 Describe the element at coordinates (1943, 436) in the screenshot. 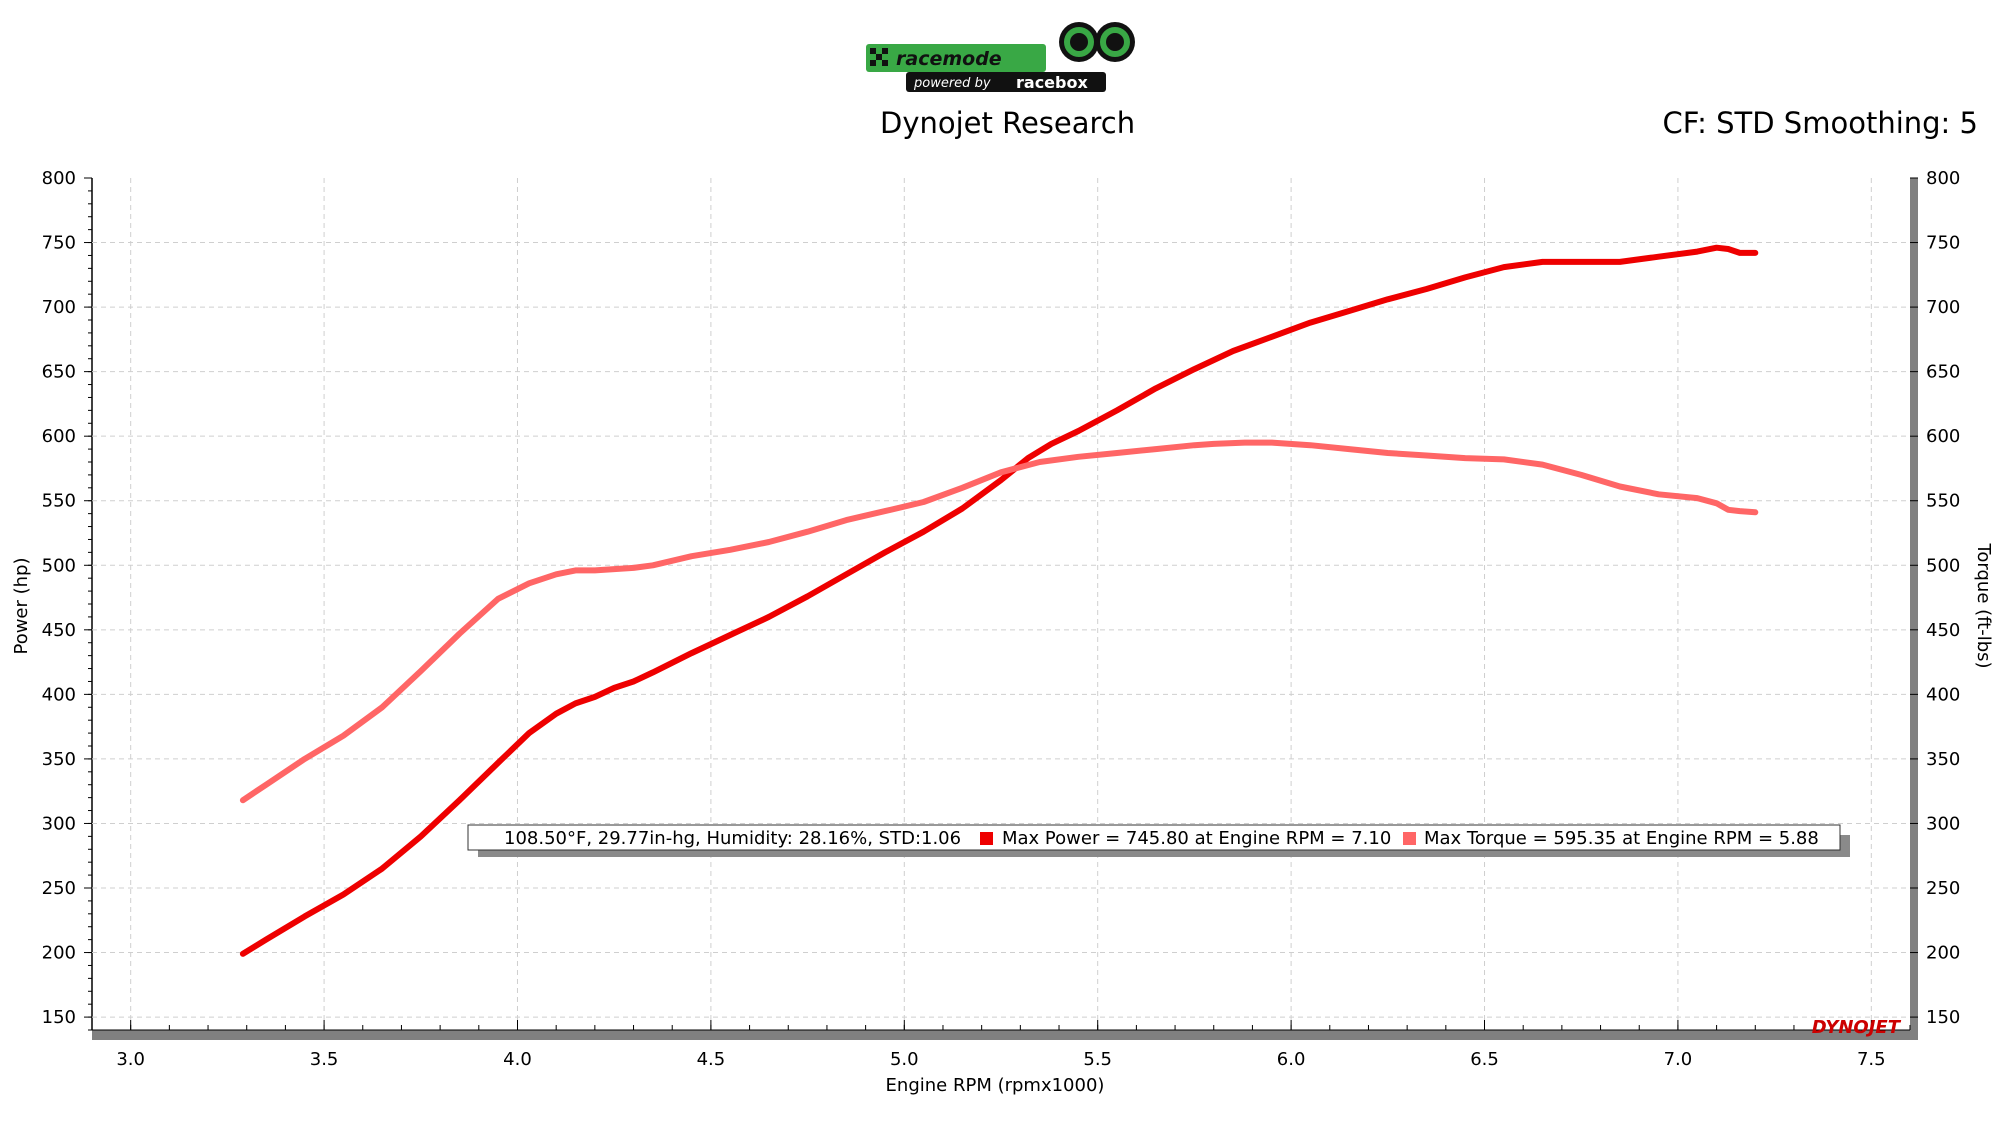

I see `y-right-tick-label: 600` at that location.